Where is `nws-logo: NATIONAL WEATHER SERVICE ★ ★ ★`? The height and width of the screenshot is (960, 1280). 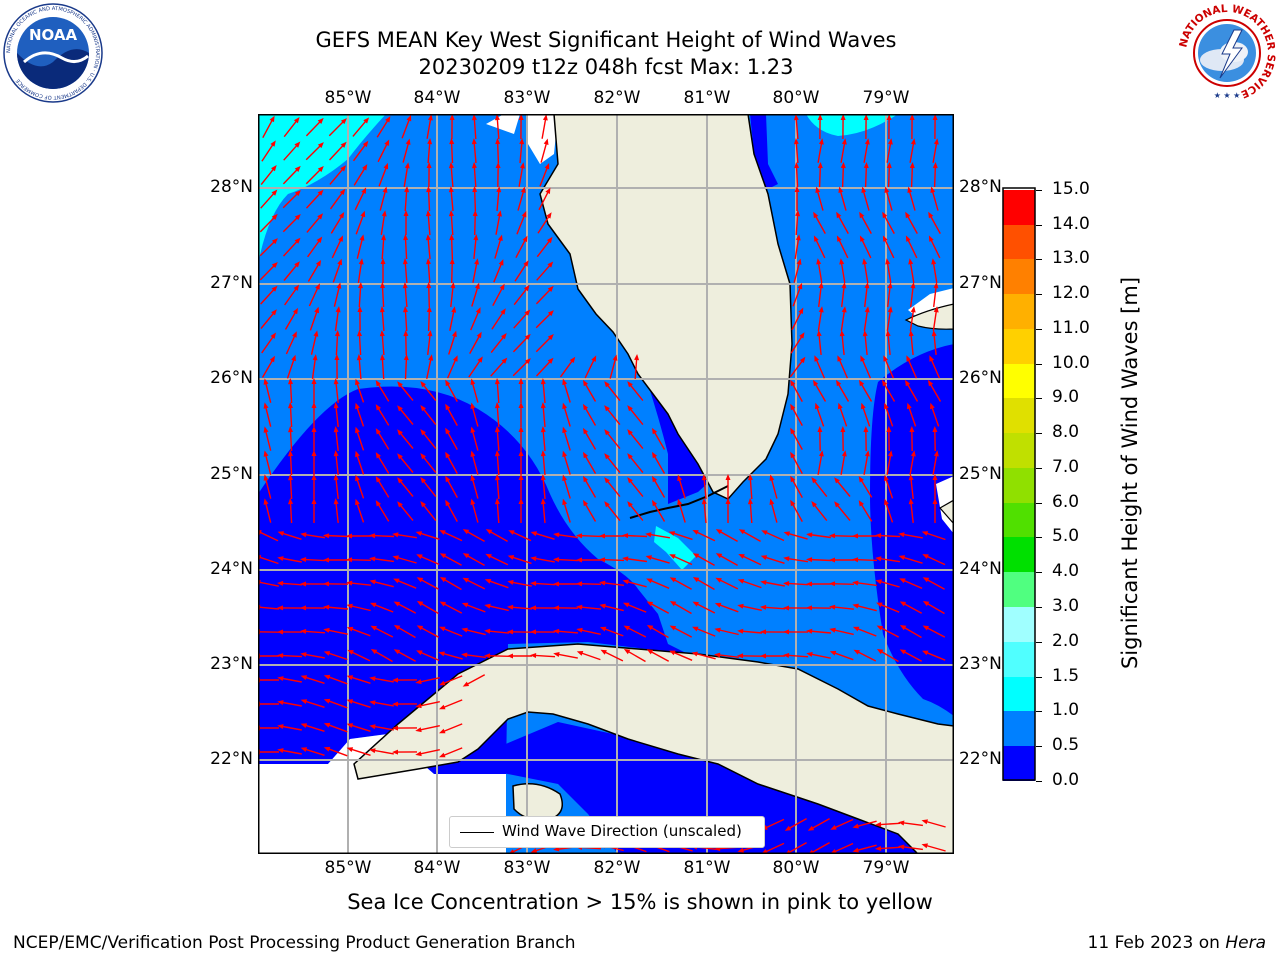 nws-logo: NATIONAL WEATHER SERVICE ★ ★ ★ is located at coordinates (1227, 53).